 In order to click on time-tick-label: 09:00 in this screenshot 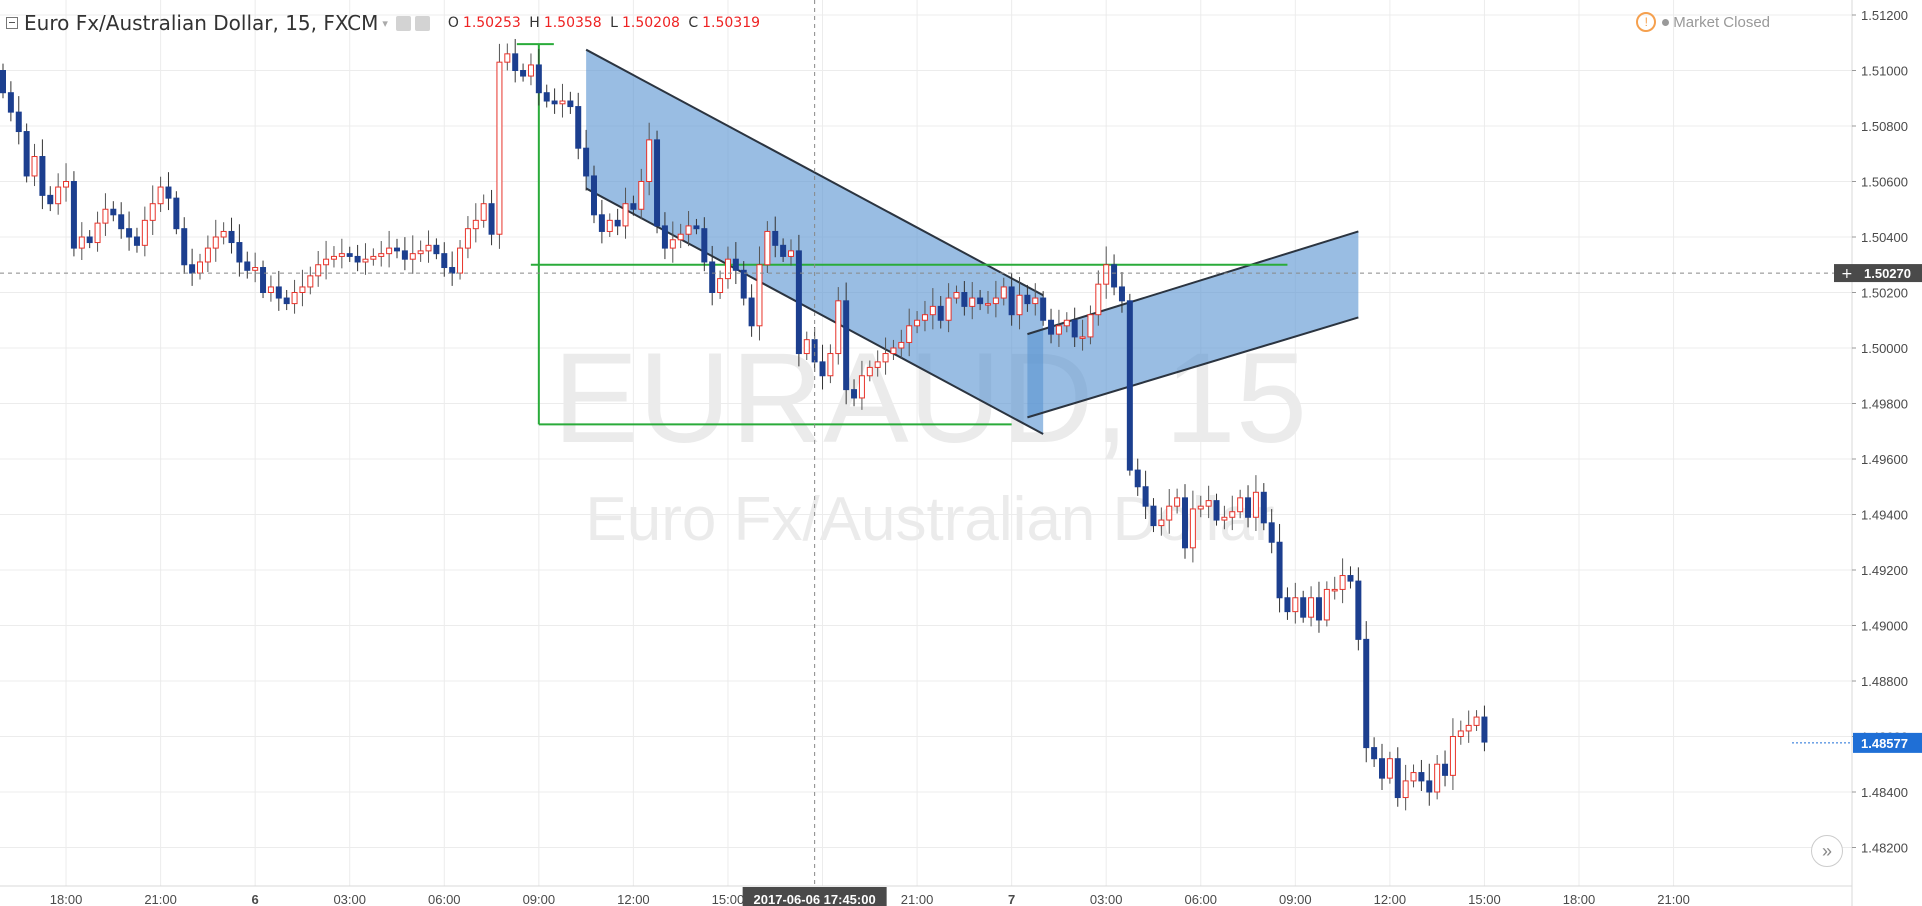, I will do `click(1295, 899)`.